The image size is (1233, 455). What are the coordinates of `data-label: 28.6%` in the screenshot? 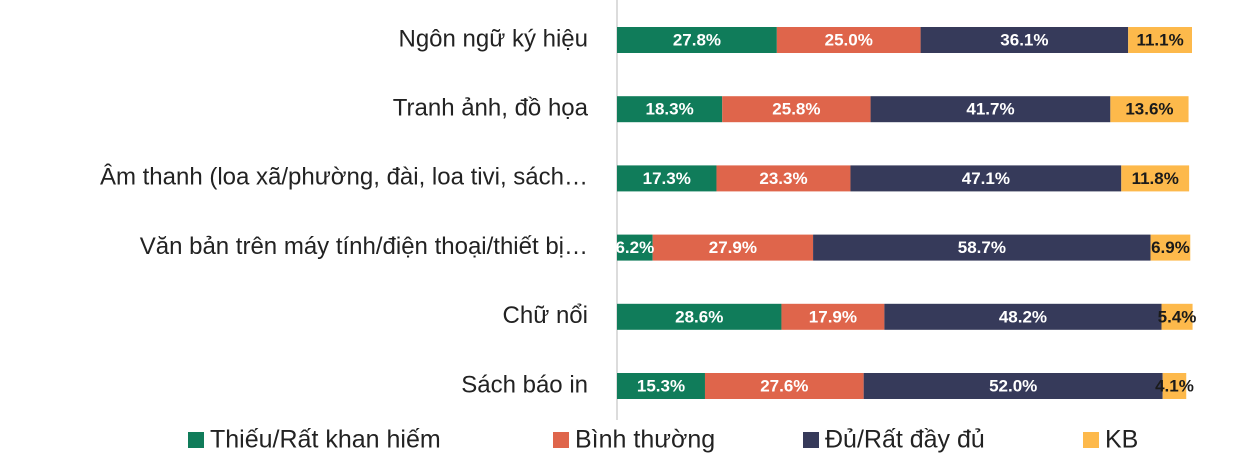 It's located at (699, 316).